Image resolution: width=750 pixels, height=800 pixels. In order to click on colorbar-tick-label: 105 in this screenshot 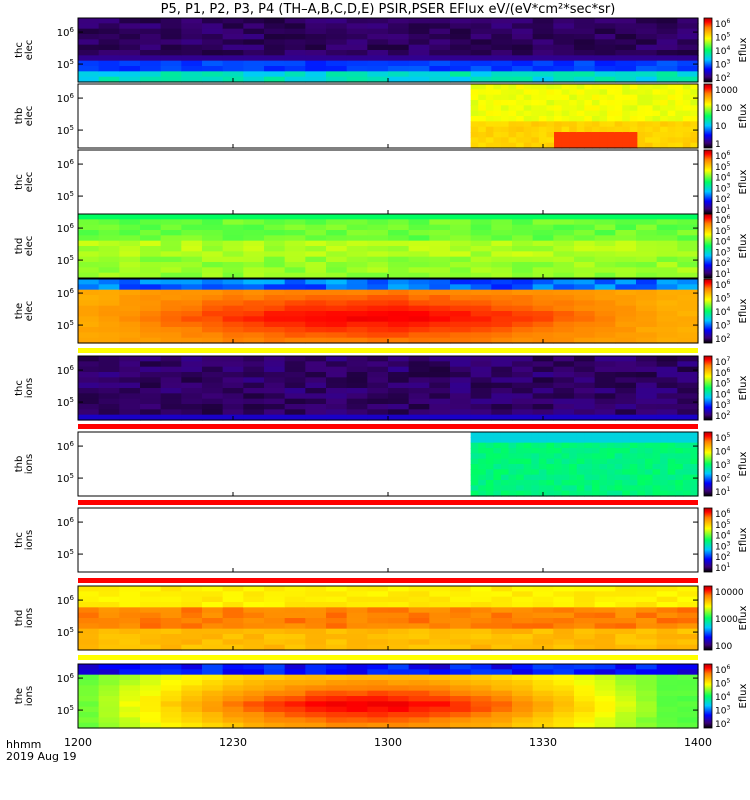, I will do `click(722, 384)`.